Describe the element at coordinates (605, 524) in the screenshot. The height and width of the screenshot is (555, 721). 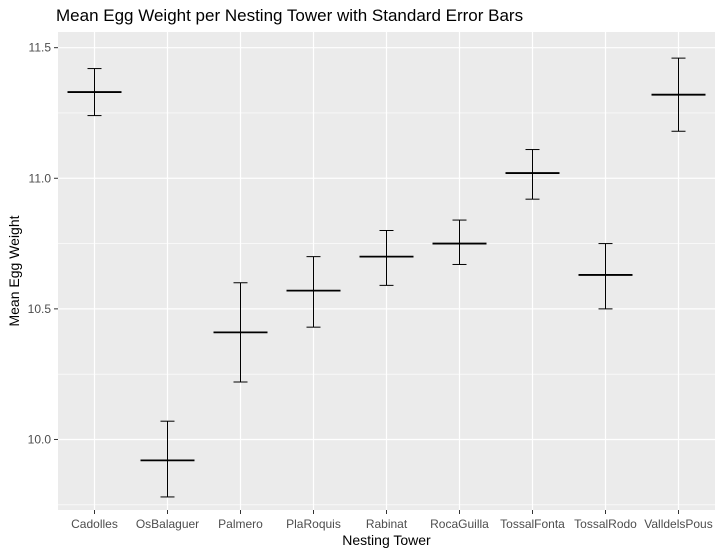
I see `x-tick-label: TossalRodo` at that location.